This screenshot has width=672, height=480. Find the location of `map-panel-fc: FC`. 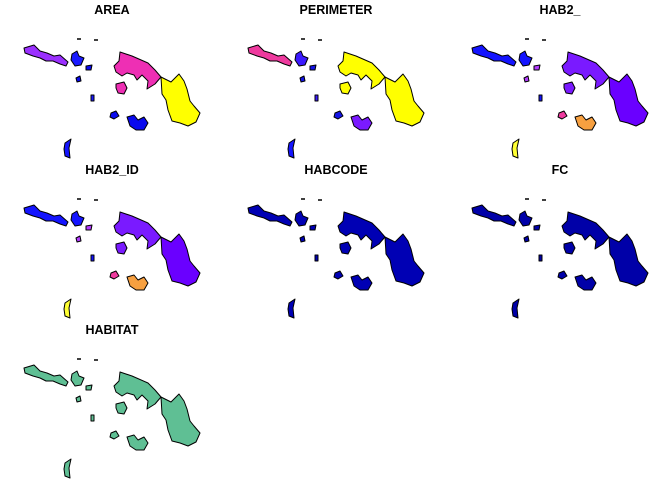

map-panel-fc: FC is located at coordinates (560, 241).